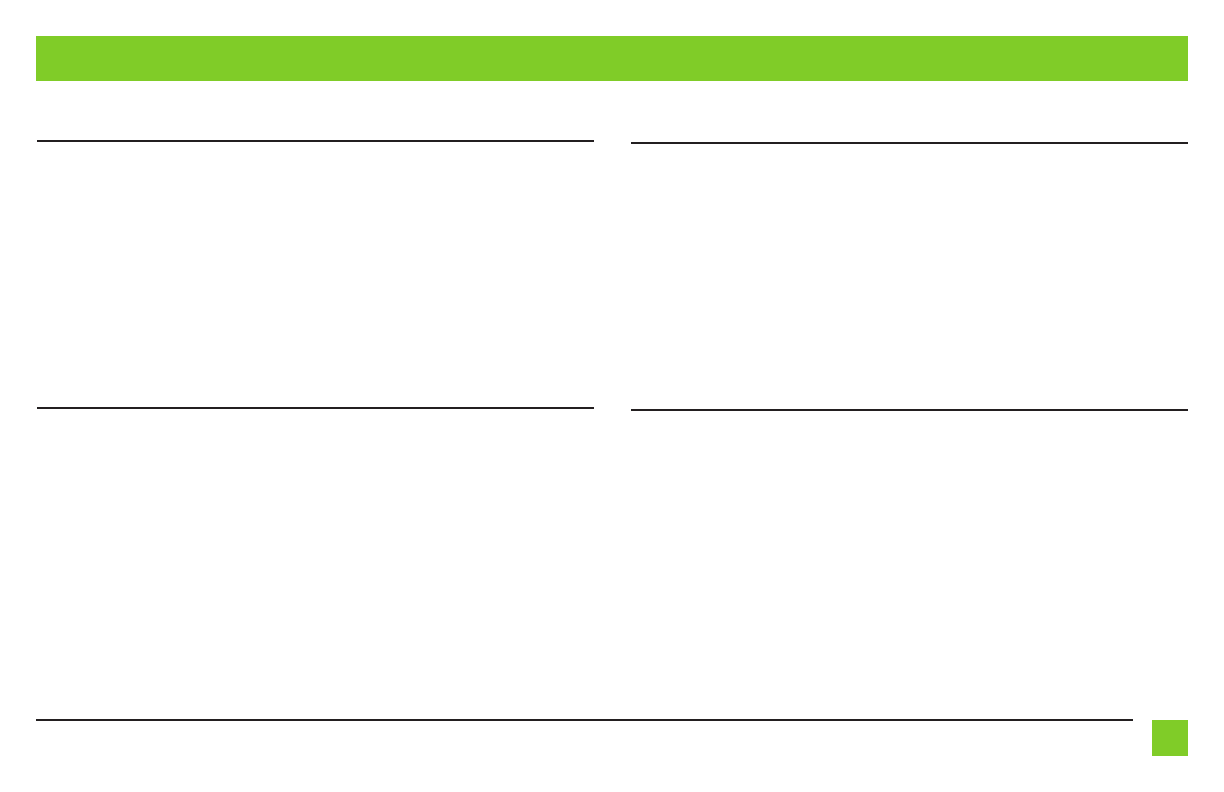 The height and width of the screenshot is (792, 1224). I want to click on section-divider-top-left, so click(315, 141).